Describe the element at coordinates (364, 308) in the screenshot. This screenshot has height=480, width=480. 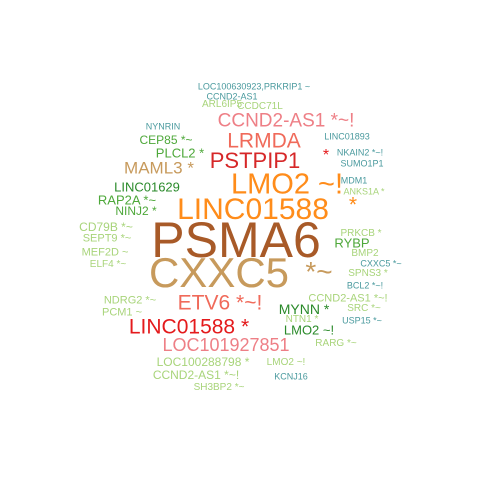
I see `cloud-word: SRC *~` at that location.